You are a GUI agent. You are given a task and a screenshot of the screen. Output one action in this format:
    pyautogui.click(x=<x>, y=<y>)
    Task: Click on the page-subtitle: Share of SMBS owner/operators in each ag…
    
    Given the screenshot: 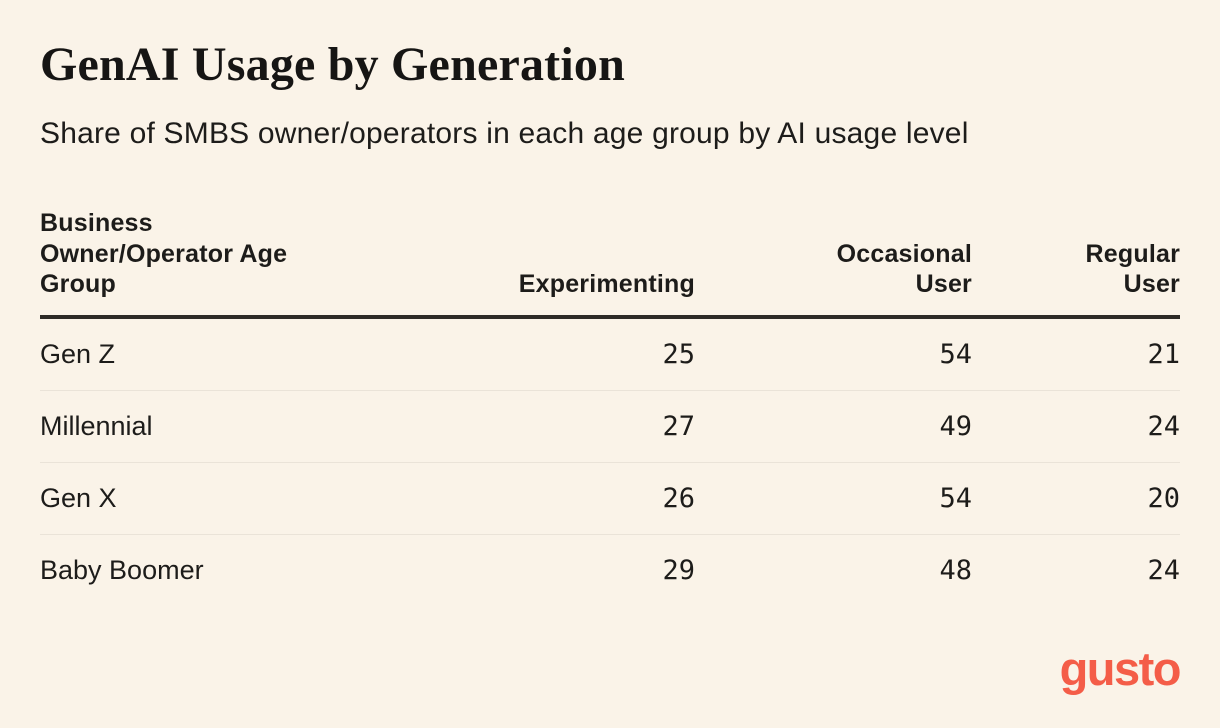 What is the action you would take?
    pyautogui.click(x=504, y=134)
    